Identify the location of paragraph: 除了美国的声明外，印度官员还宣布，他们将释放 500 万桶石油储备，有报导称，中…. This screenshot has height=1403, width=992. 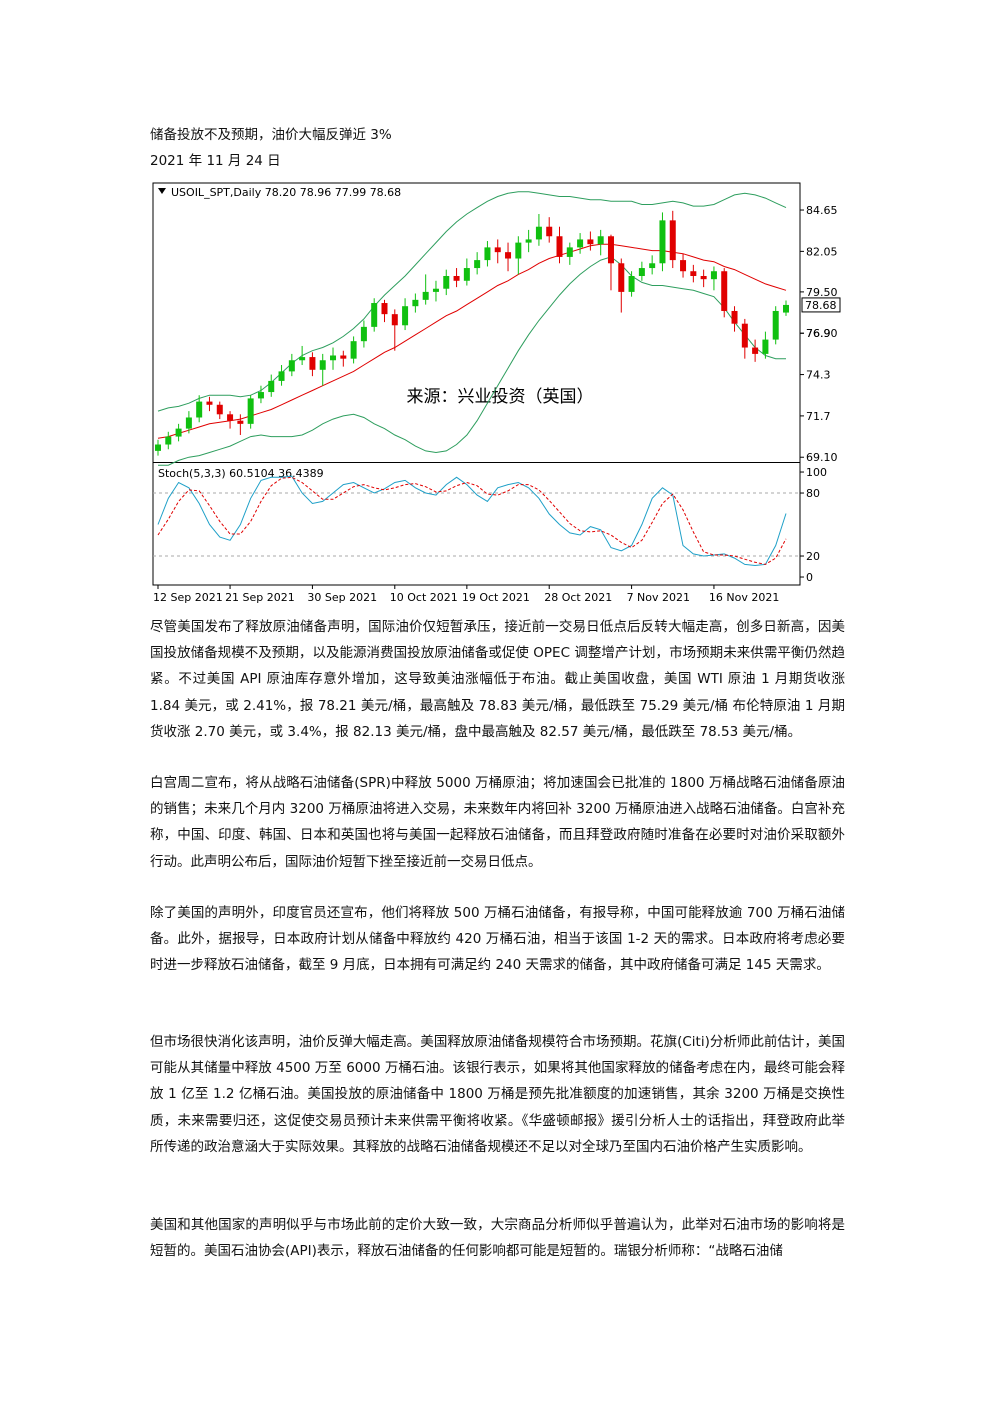
(497, 939).